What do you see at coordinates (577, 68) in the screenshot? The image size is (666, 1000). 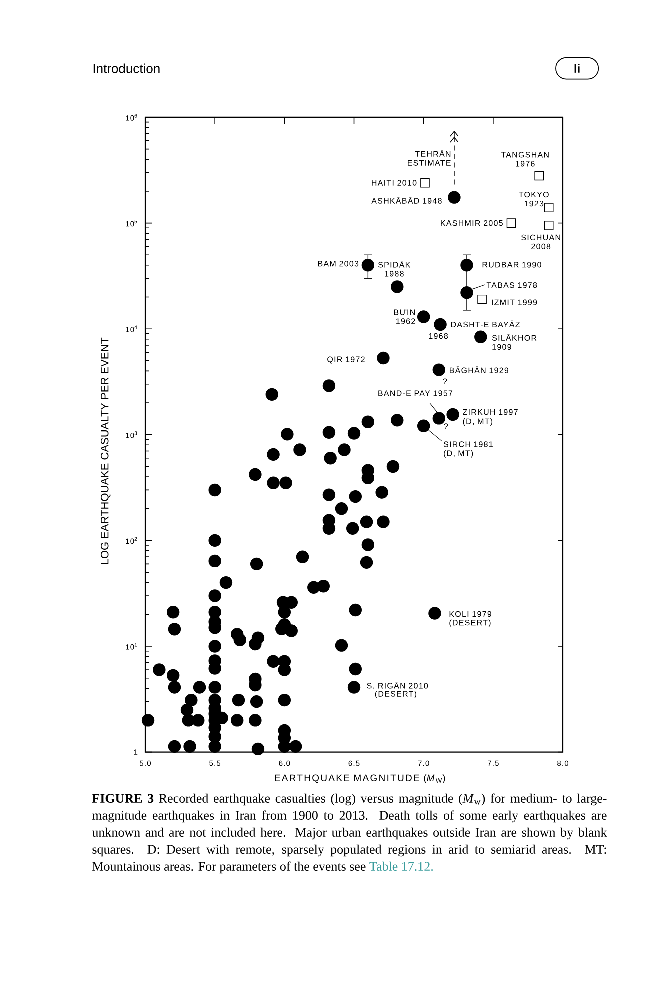 I see `text: li` at bounding box center [577, 68].